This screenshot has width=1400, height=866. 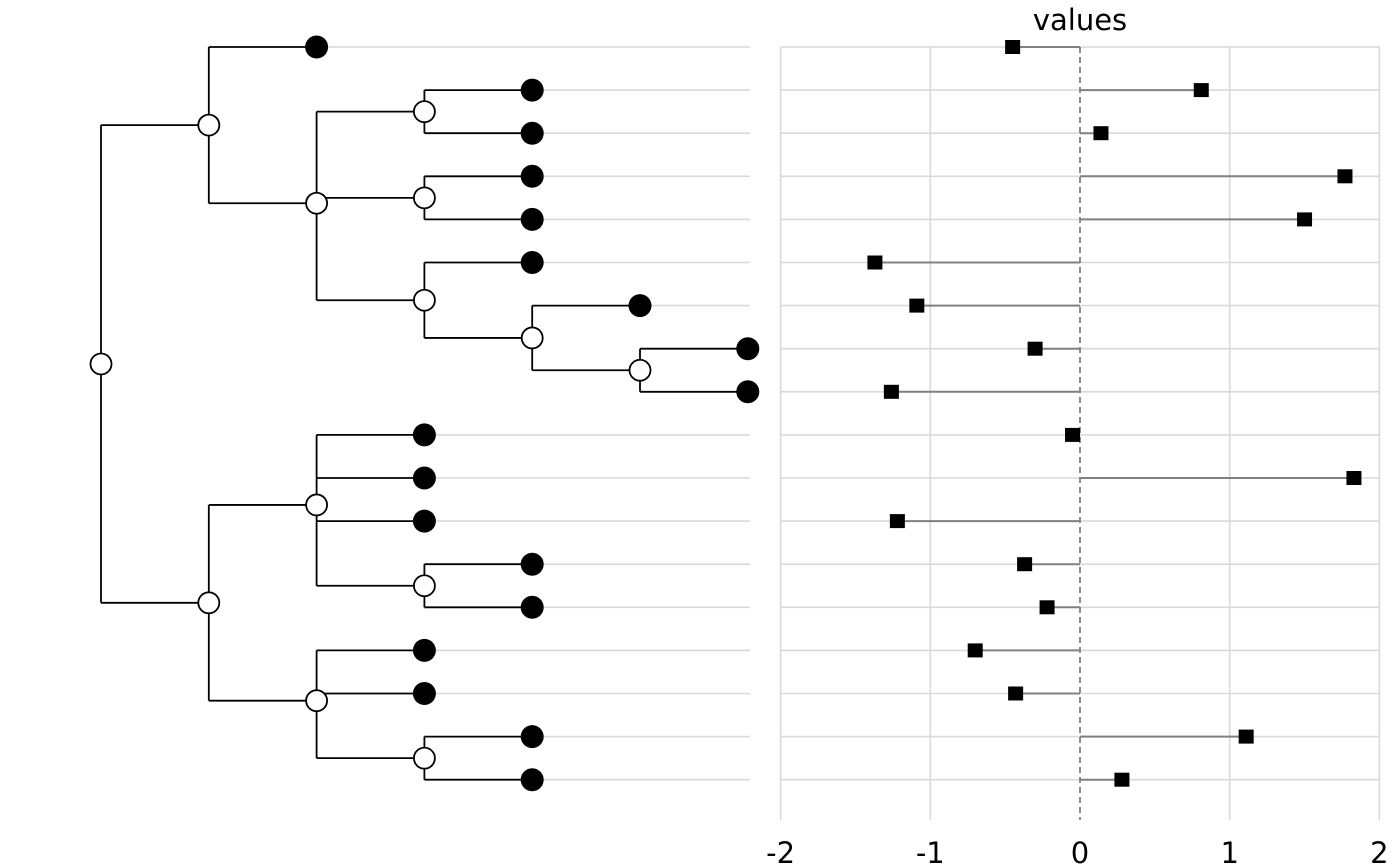 What do you see at coordinates (1229, 851) in the screenshot?
I see `x-tick-label: 1` at bounding box center [1229, 851].